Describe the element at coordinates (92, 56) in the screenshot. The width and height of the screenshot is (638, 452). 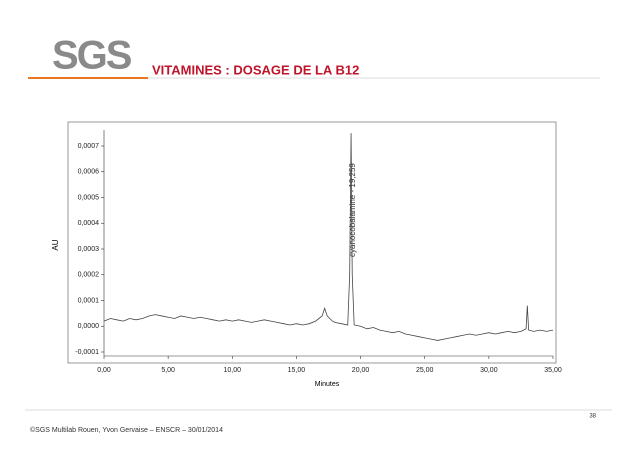
I see `logo: SGS` at that location.